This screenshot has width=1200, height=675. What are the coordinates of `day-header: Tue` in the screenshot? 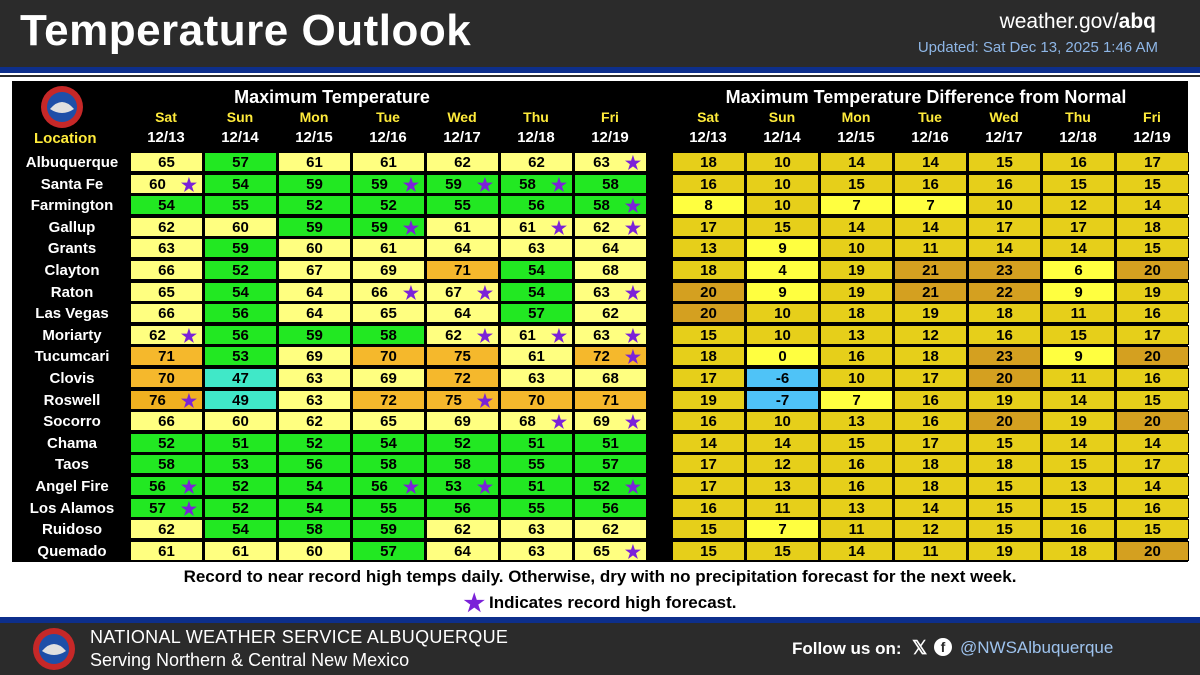 It's located at (930, 117).